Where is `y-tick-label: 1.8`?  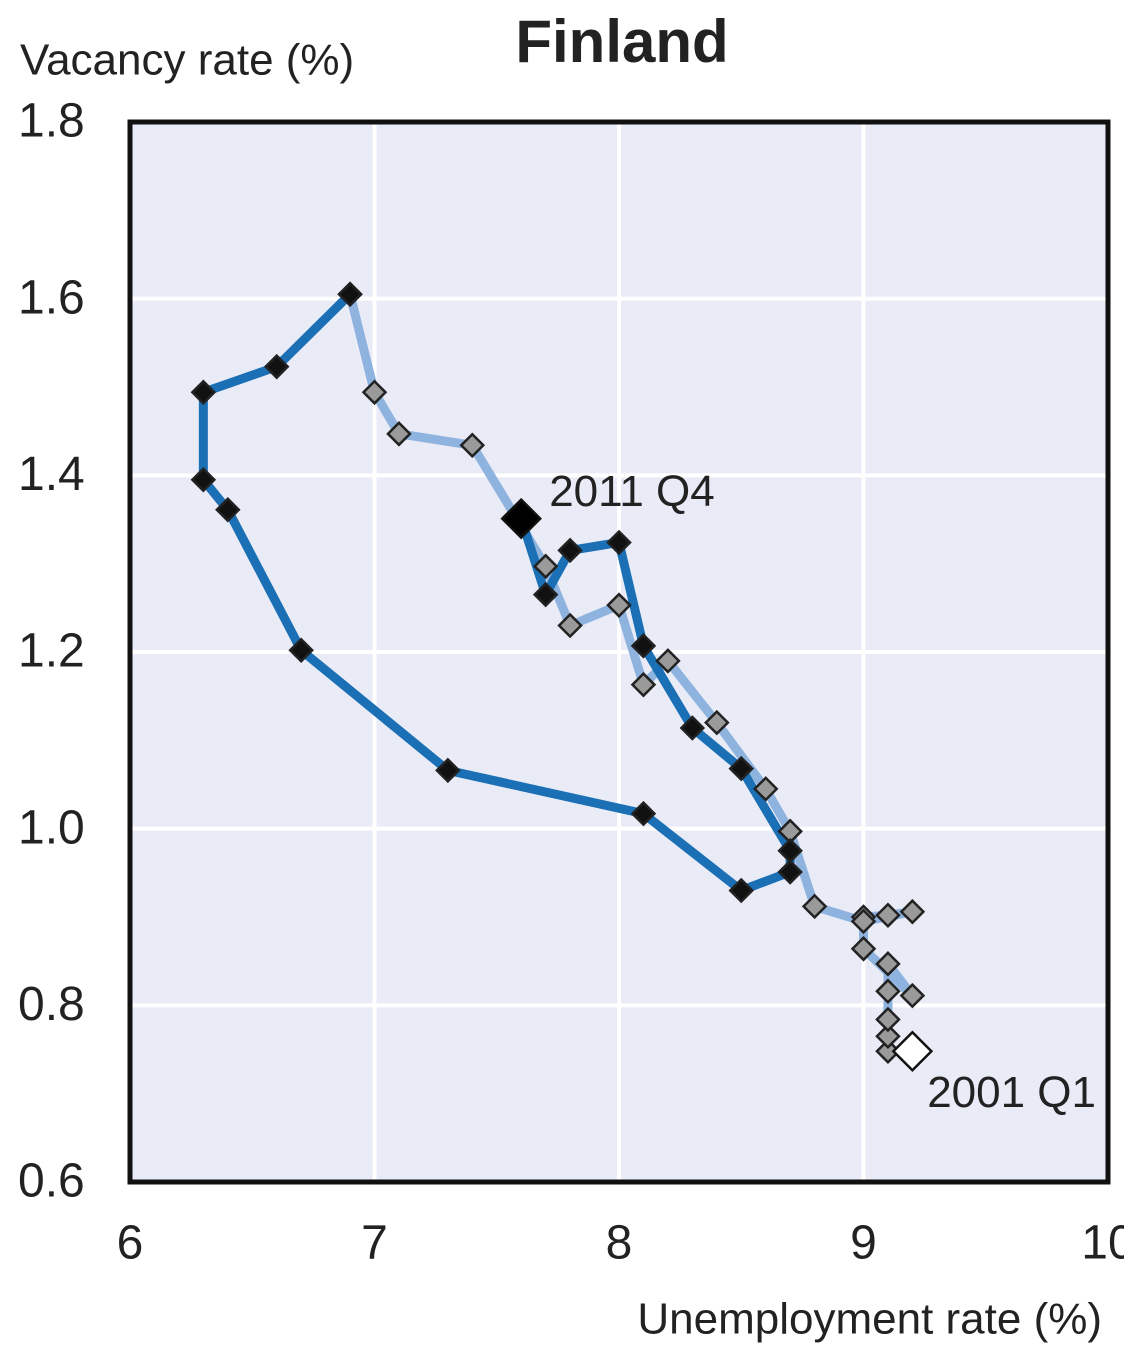 y-tick-label: 1.8 is located at coordinates (51, 121).